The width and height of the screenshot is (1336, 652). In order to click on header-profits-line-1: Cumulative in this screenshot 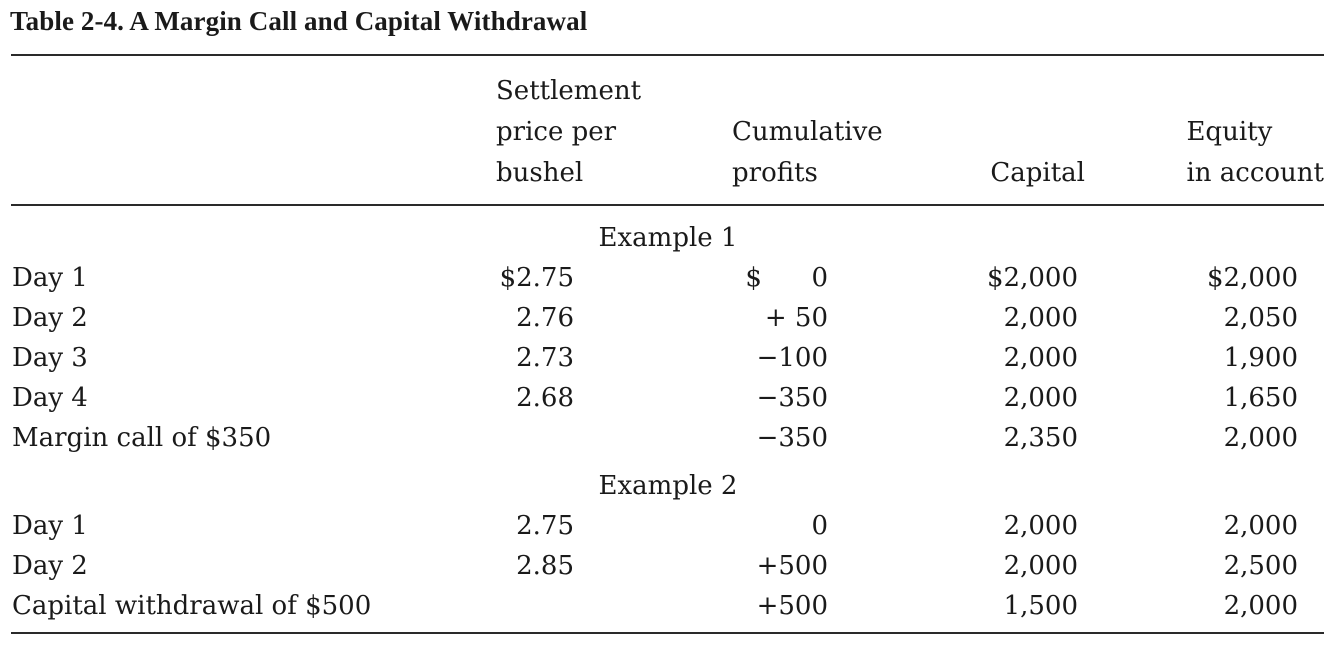, I will do `click(807, 132)`.